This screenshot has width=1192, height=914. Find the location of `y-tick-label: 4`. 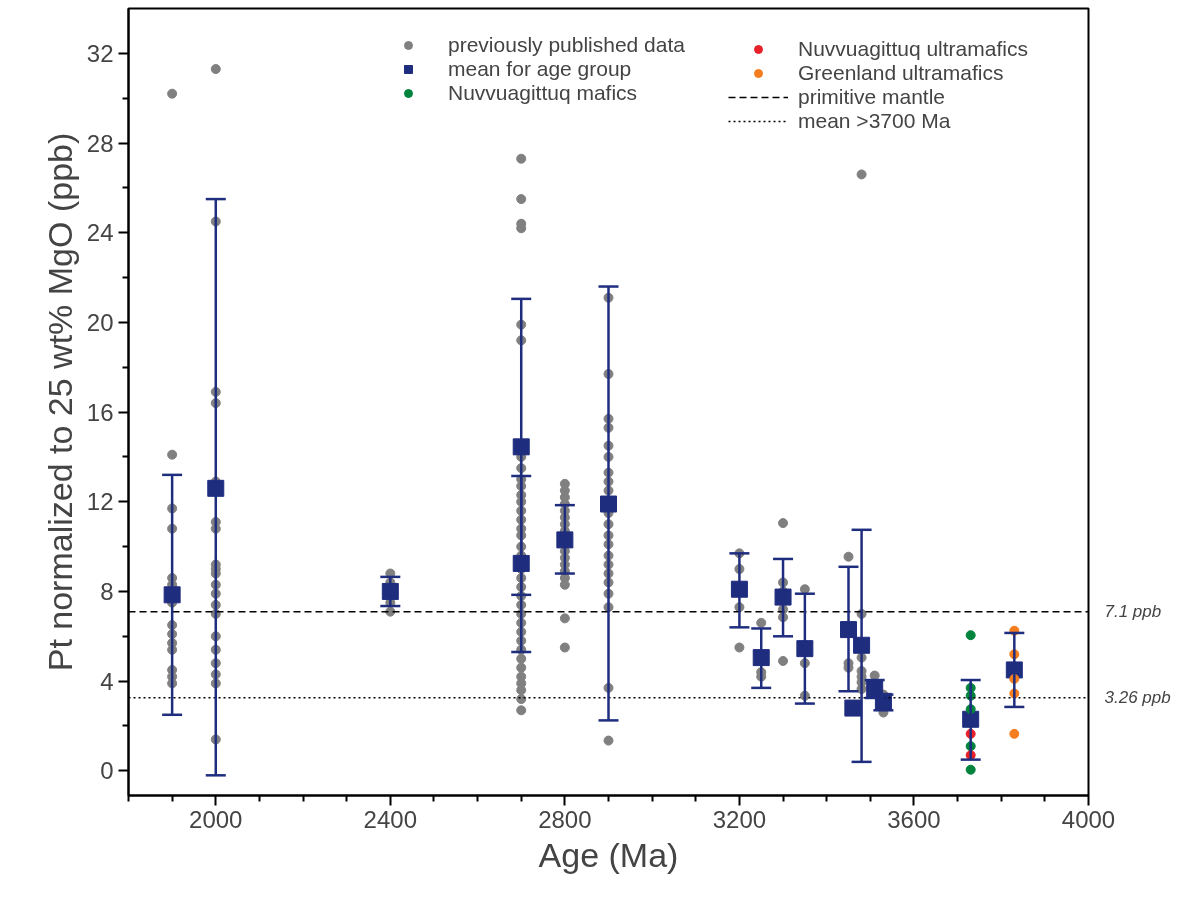

y-tick-label: 4 is located at coordinates (107, 681).